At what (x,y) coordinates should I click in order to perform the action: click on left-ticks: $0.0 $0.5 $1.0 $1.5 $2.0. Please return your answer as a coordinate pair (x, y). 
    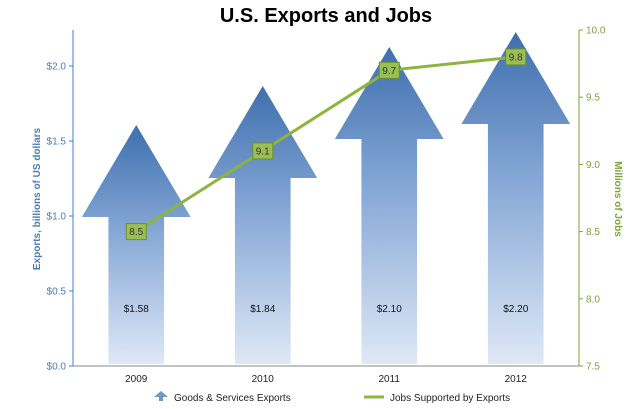
    Looking at the image, I should click on (60, 217).